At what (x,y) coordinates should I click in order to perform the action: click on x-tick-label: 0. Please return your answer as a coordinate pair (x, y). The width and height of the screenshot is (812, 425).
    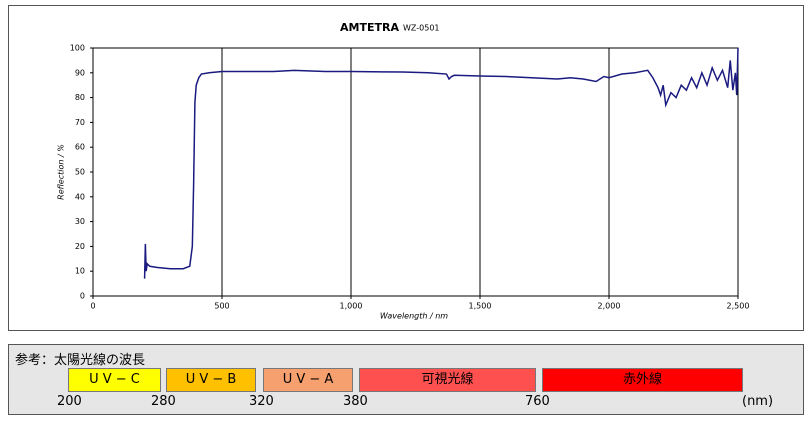
    Looking at the image, I should click on (92, 306).